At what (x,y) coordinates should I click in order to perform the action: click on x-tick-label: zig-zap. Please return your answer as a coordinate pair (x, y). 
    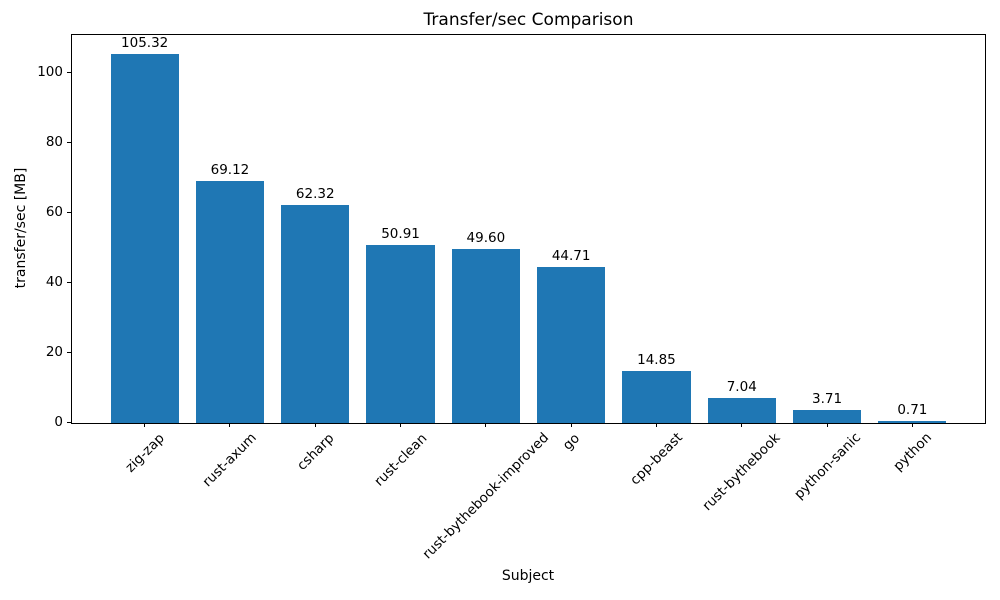
    Looking at the image, I should click on (145, 452).